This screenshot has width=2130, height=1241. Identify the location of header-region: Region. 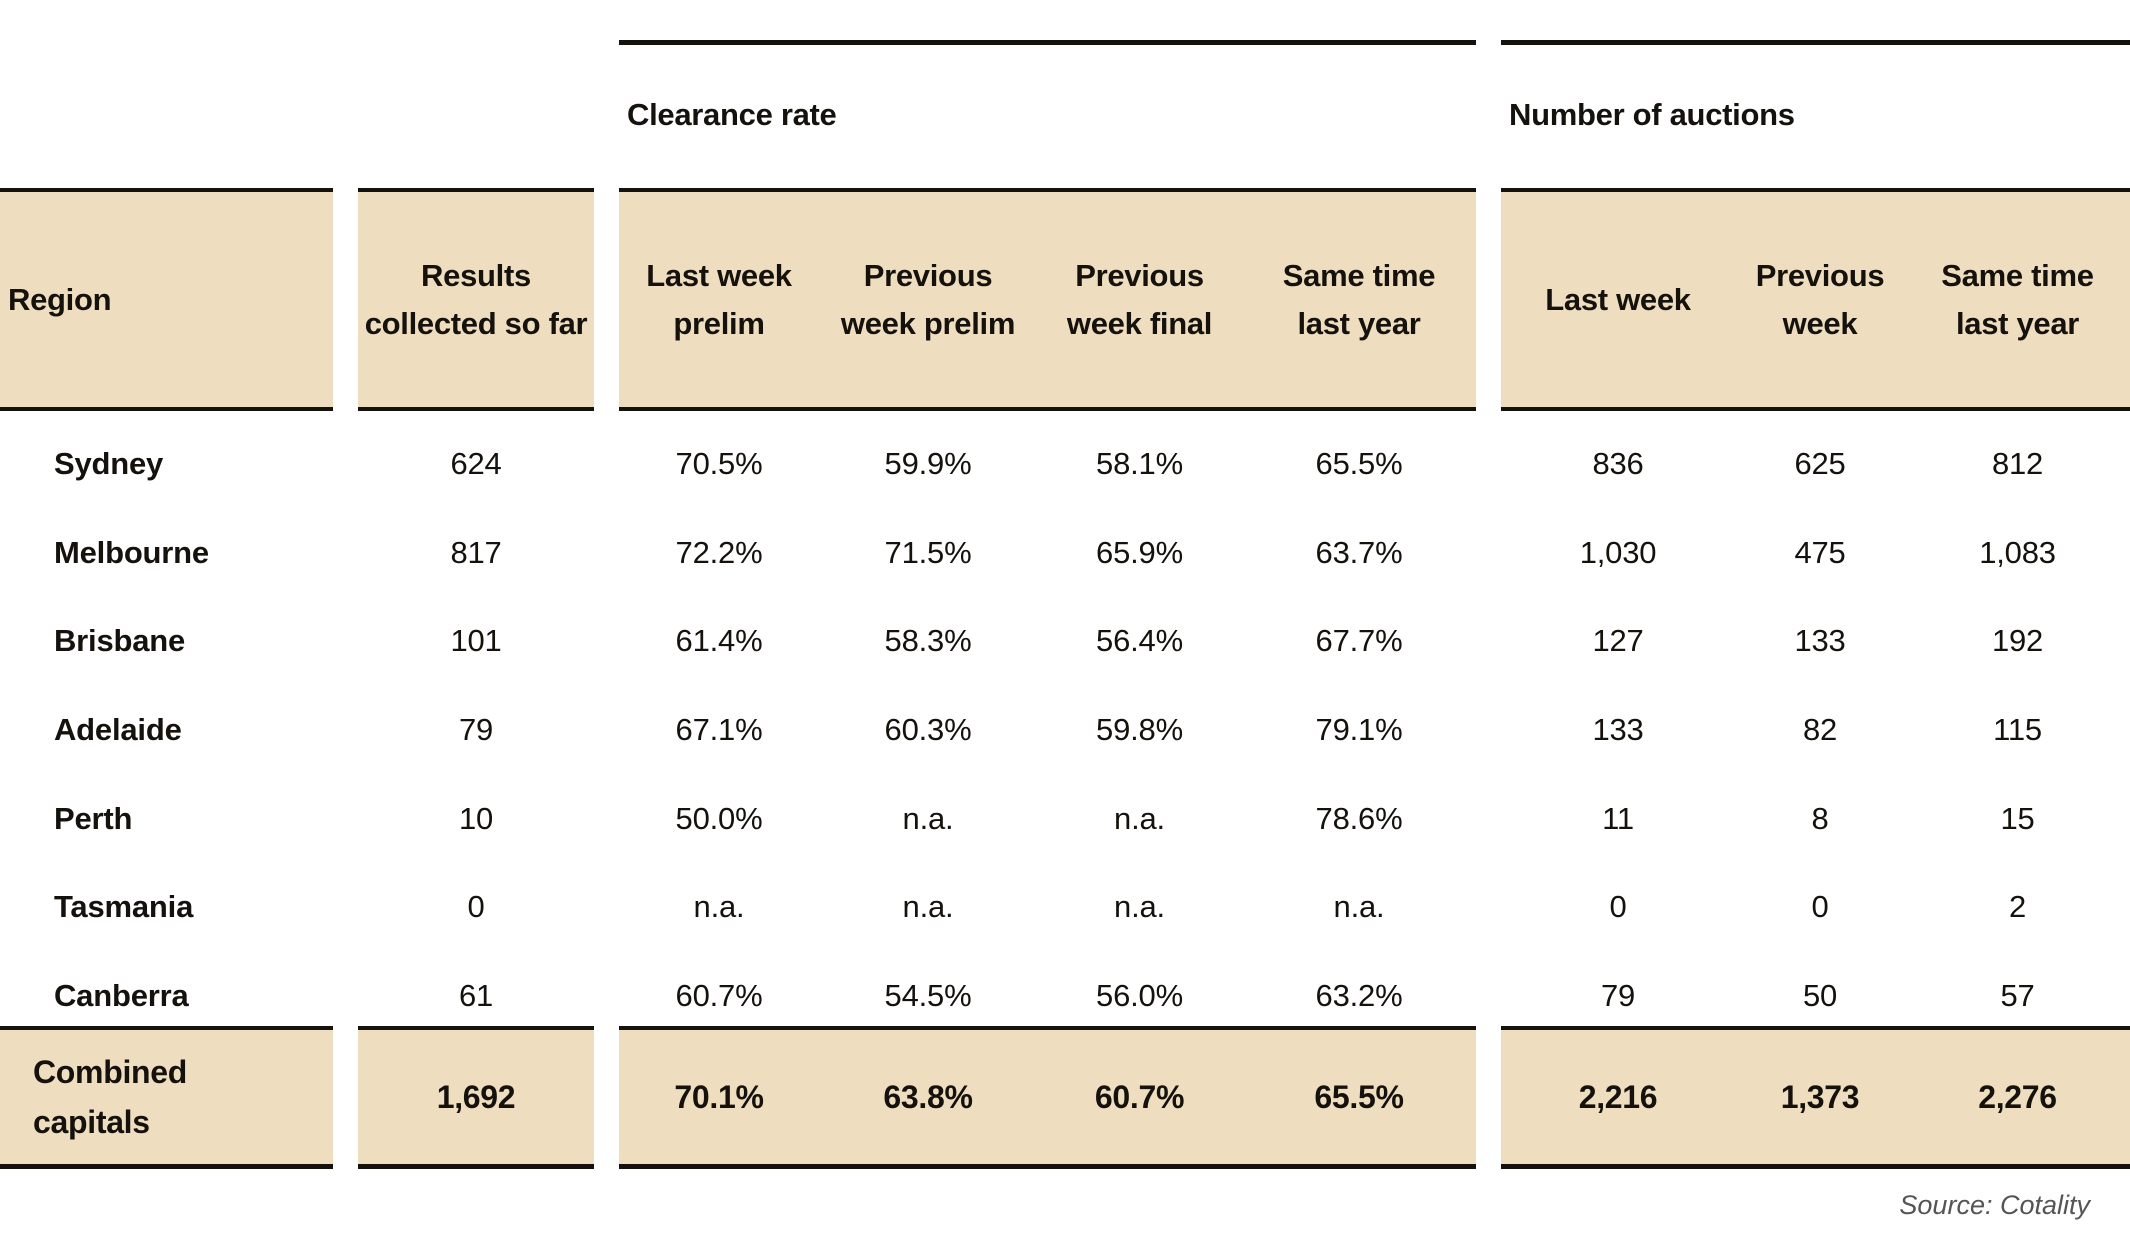
(60, 299).